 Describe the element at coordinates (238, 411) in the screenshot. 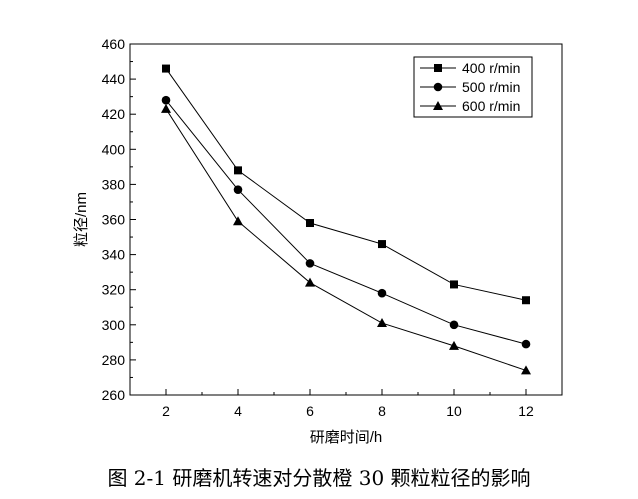

I see `x-tick-label: 4` at that location.